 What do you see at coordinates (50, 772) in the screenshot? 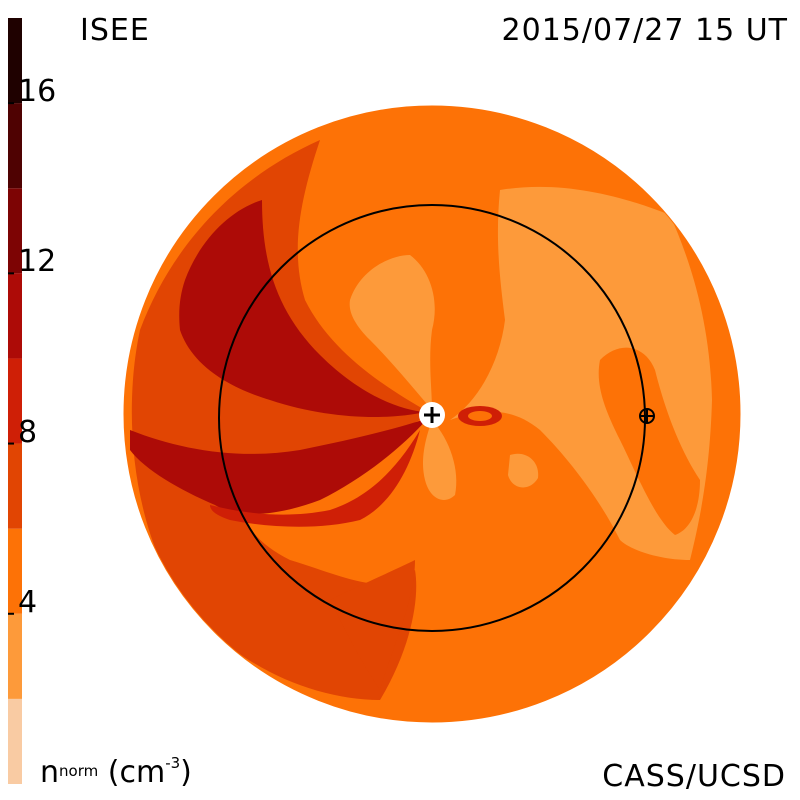
I see `colorbar-label-base: n` at bounding box center [50, 772].